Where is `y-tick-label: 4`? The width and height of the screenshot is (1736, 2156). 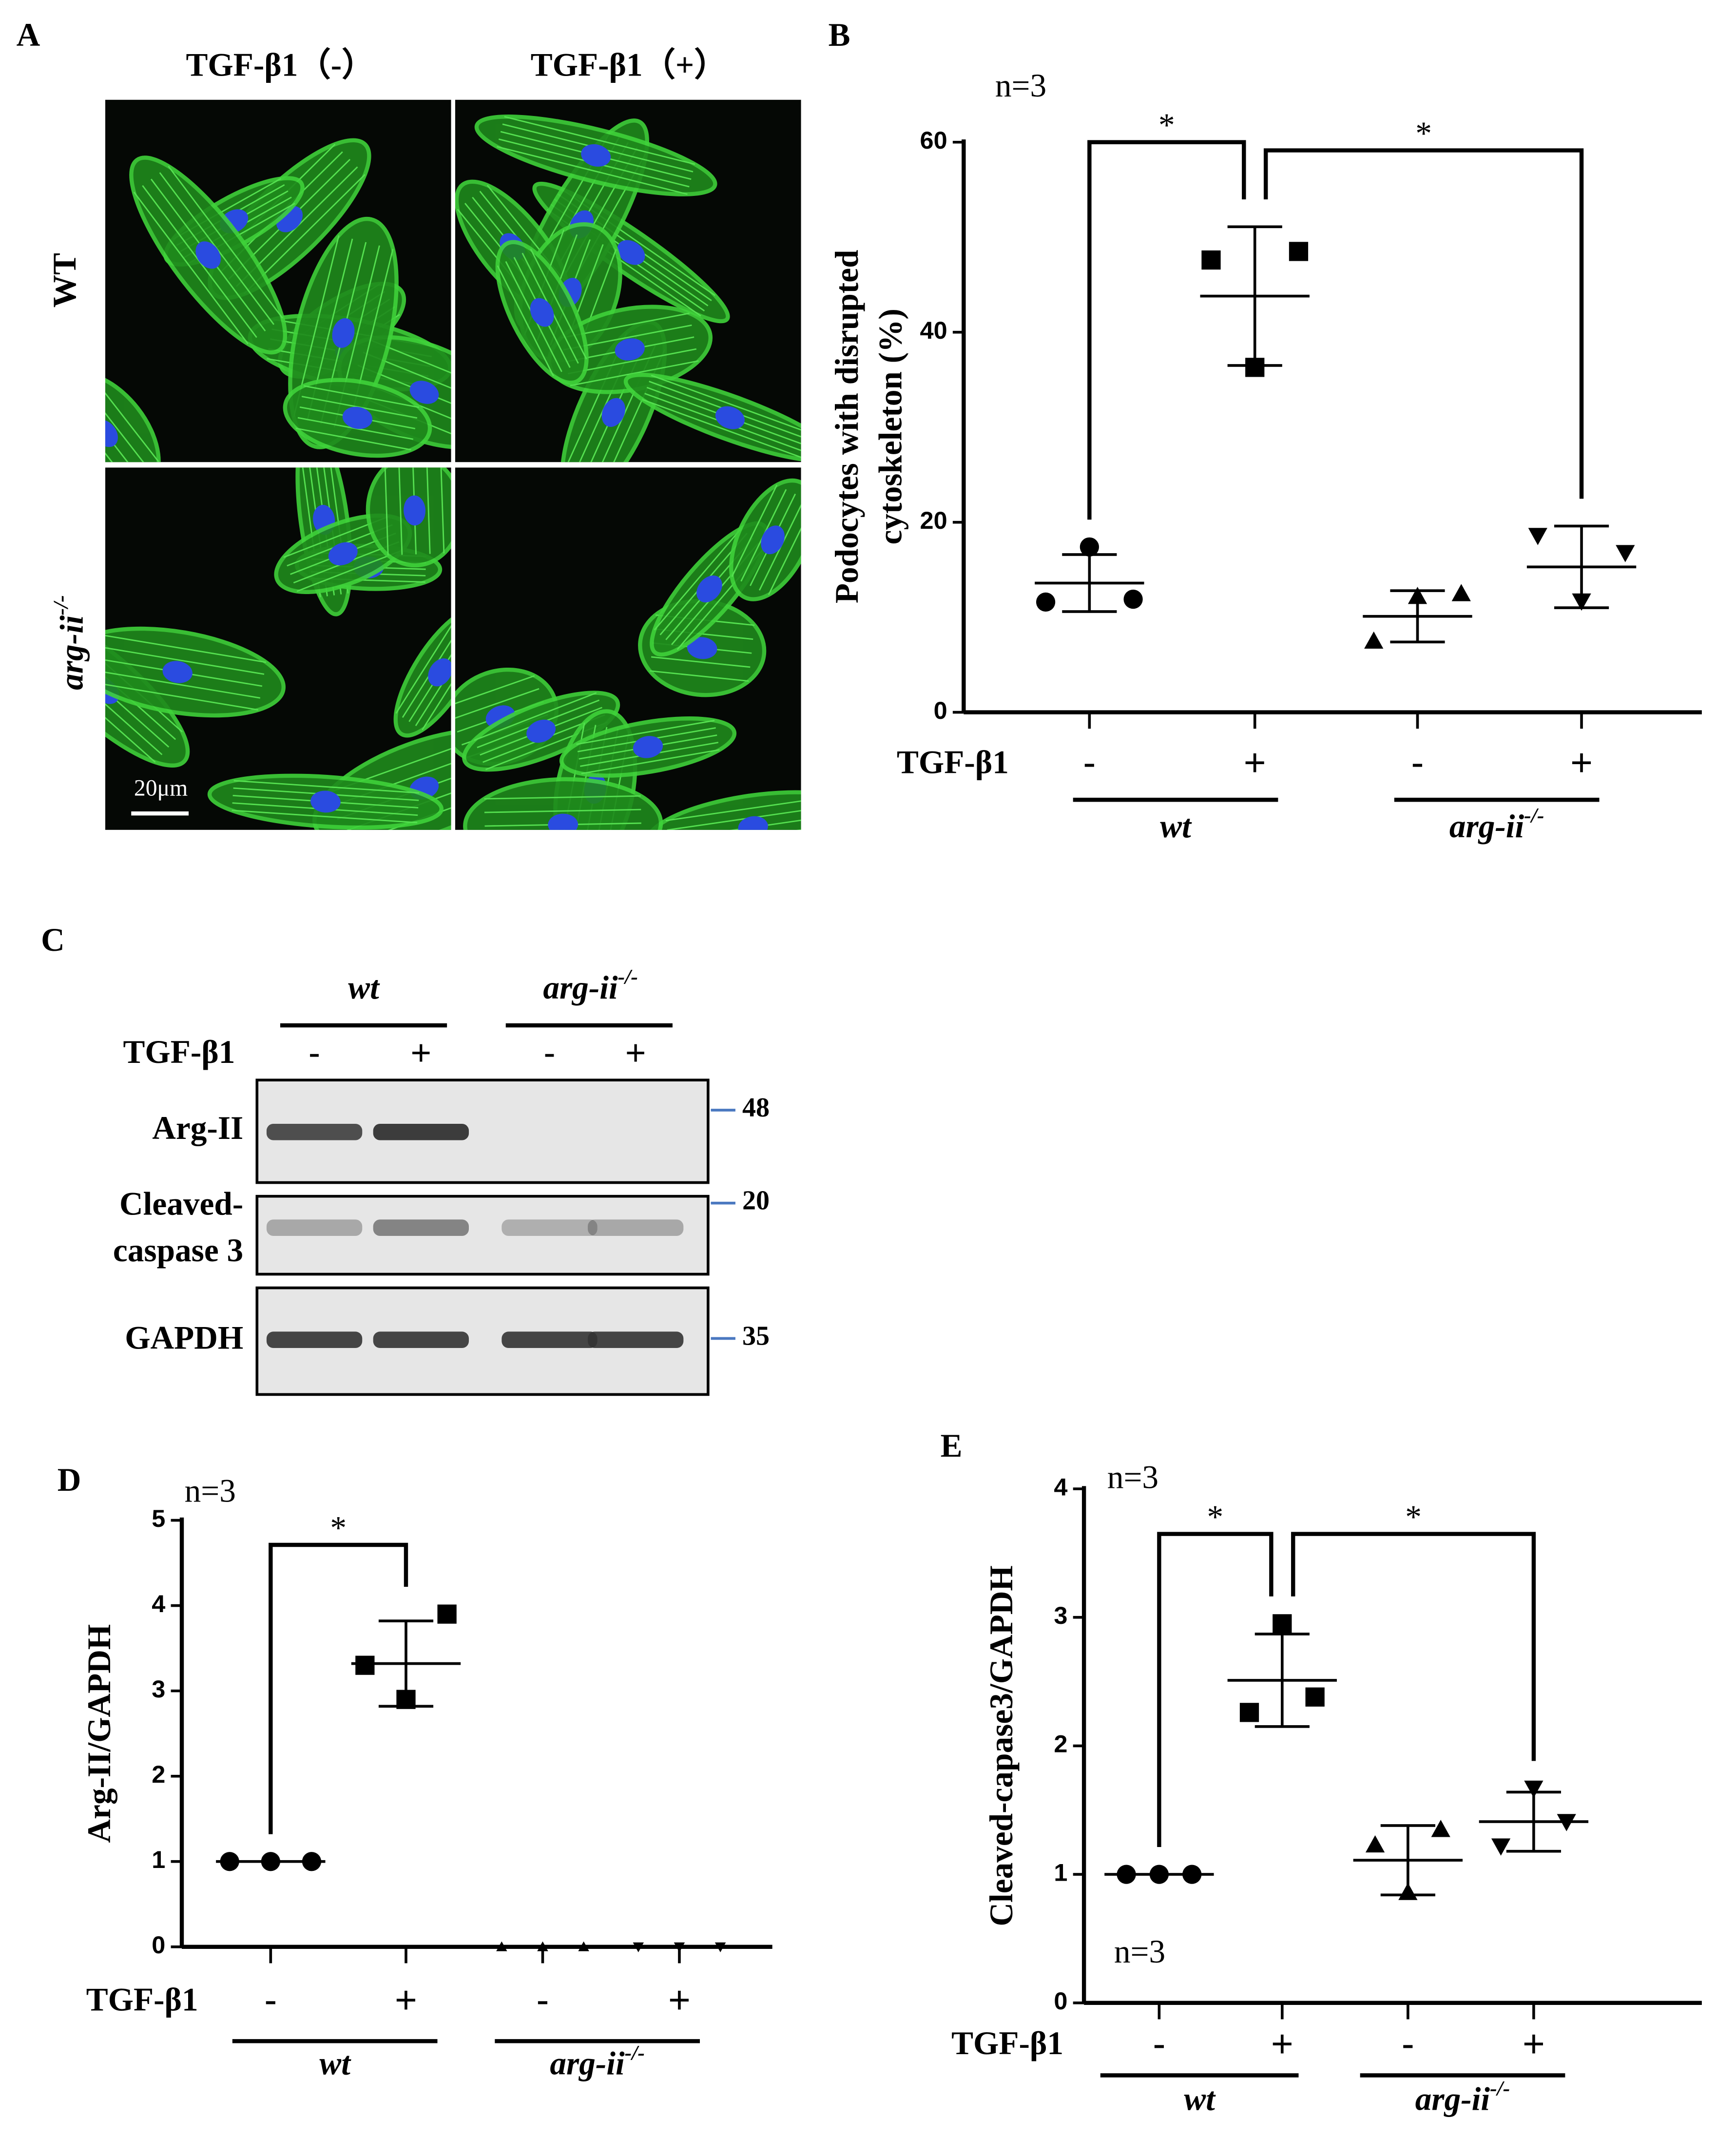 y-tick-label: 4 is located at coordinates (1060, 1487).